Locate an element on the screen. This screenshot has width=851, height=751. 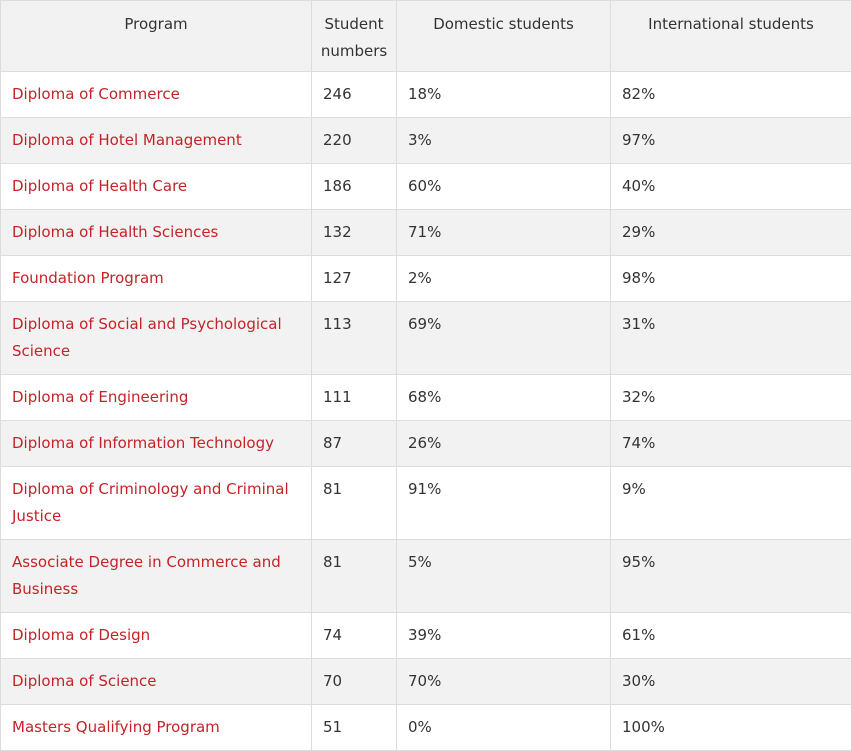
program-cell: Masters Qualifying Program is located at coordinates (156, 728).